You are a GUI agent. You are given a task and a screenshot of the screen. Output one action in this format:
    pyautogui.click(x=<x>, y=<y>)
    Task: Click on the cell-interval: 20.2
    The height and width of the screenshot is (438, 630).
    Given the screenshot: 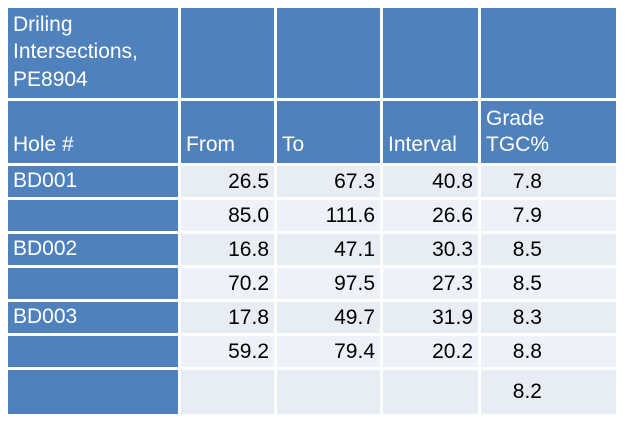 What is the action you would take?
    pyautogui.click(x=430, y=351)
    